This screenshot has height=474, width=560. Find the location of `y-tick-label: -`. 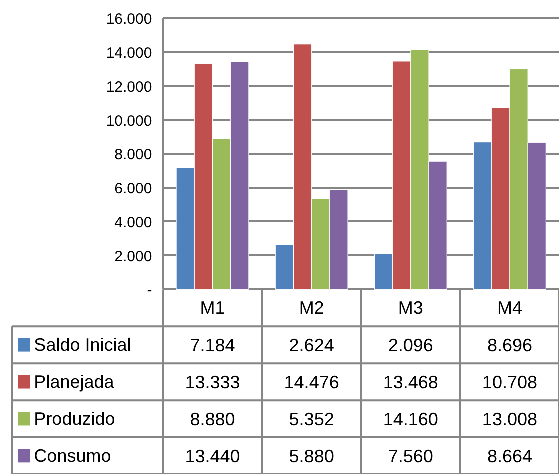

y-tick-label: - is located at coordinates (149, 291).